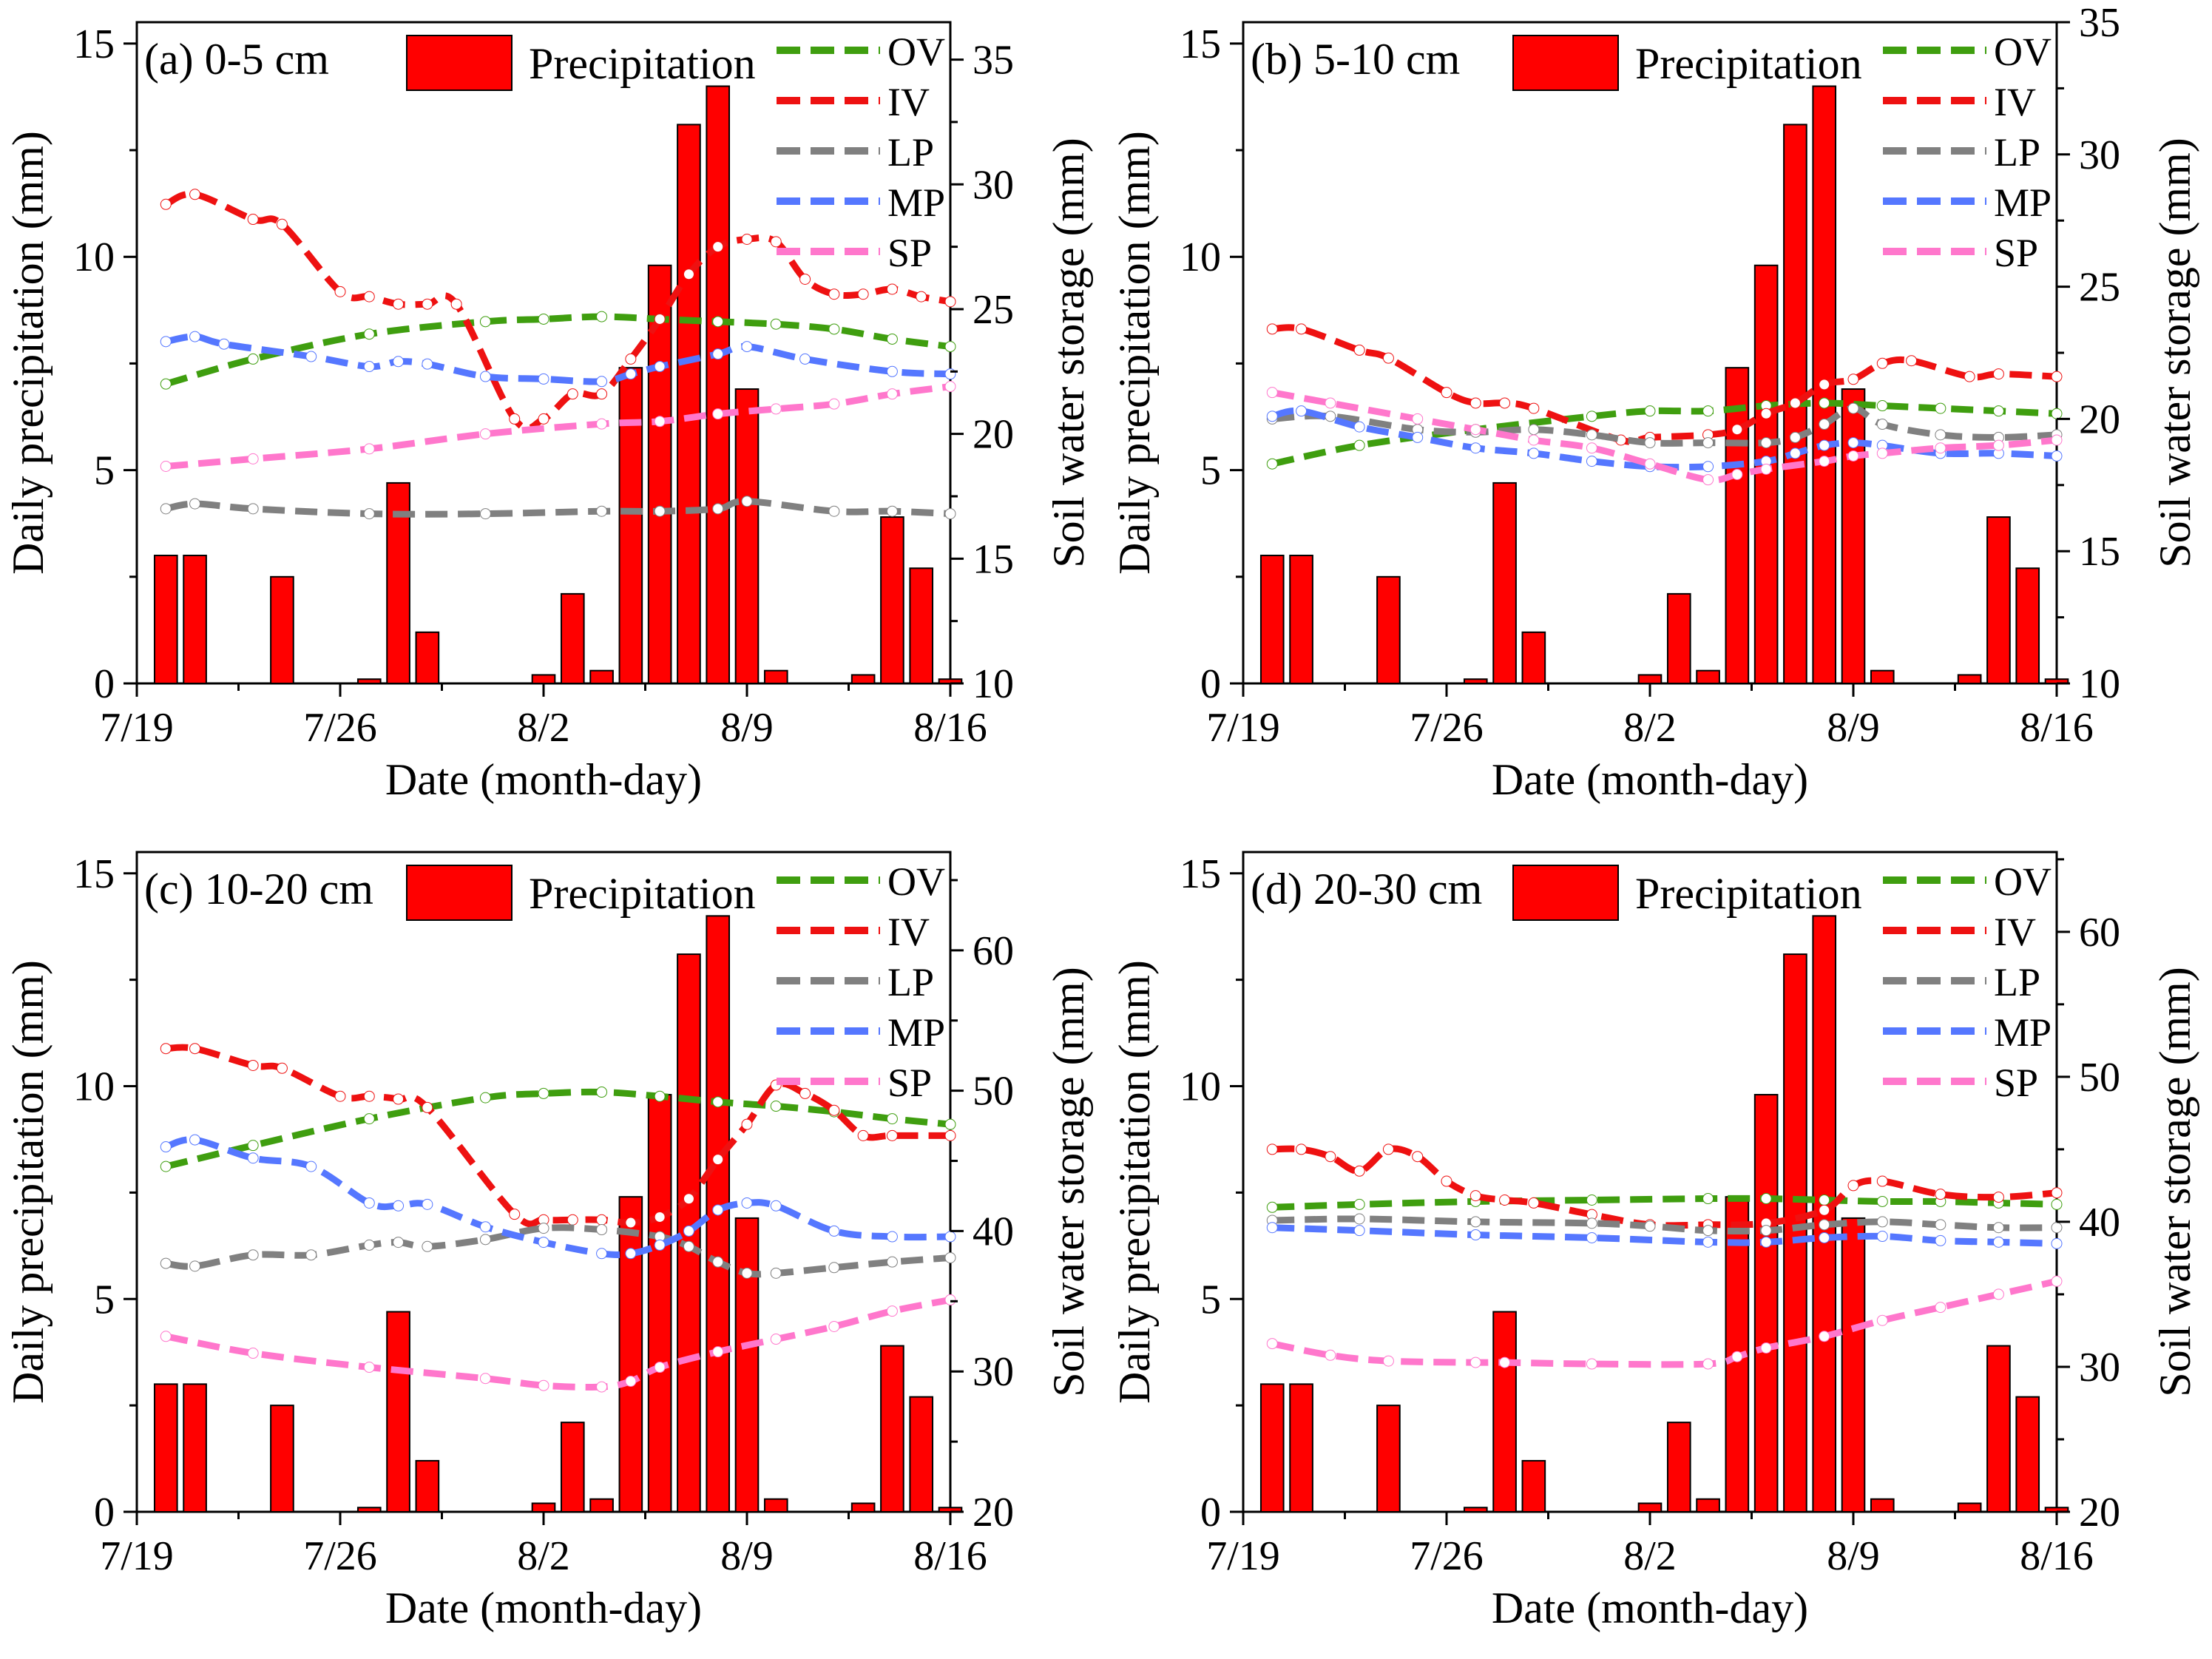  What do you see at coordinates (1200, 44) in the screenshot?
I see `y-tick-label: 15` at bounding box center [1200, 44].